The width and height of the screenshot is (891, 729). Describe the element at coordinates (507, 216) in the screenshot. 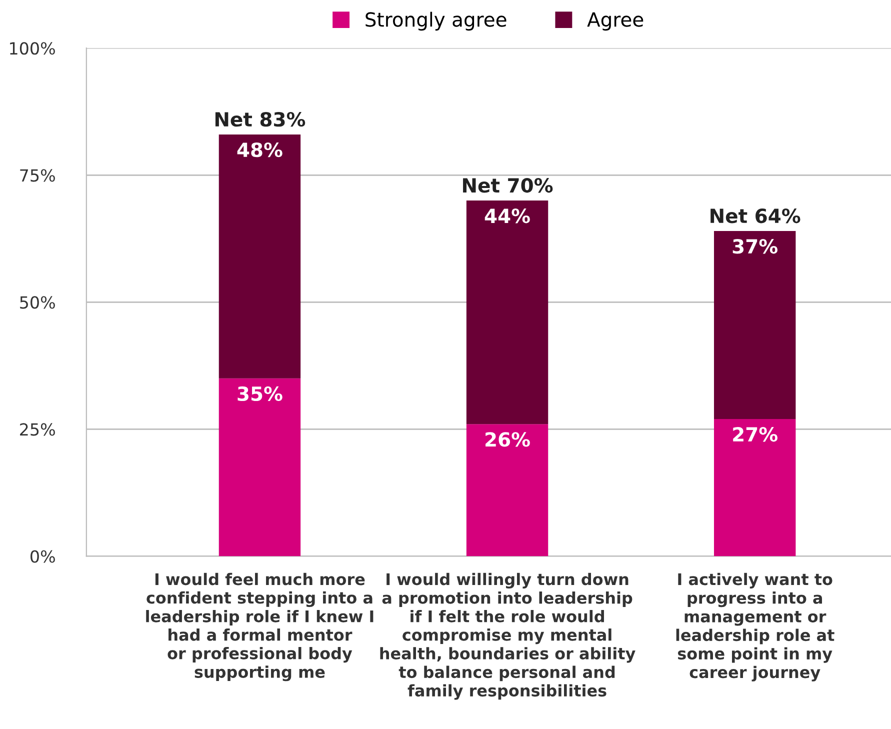

I see `data-label: 44%` at that location.